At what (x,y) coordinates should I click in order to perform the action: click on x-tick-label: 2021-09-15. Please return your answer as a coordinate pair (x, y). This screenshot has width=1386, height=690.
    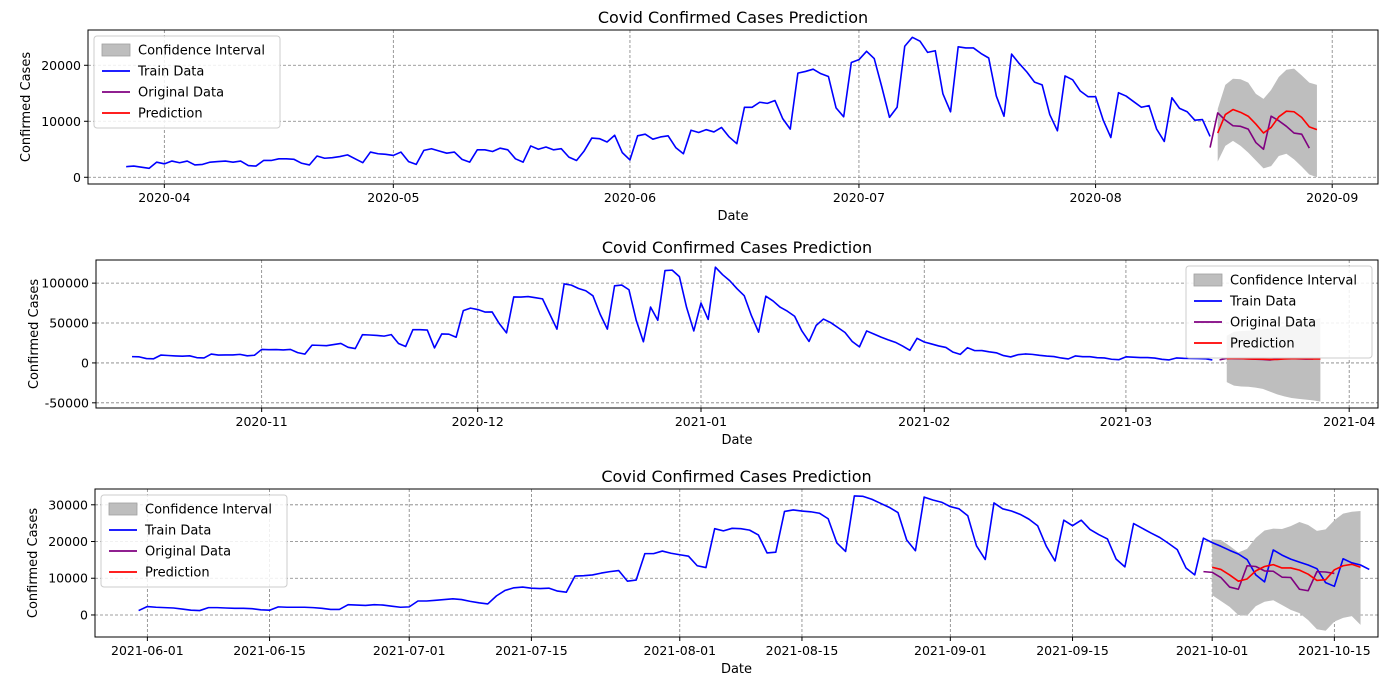
    Looking at the image, I should click on (1072, 650).